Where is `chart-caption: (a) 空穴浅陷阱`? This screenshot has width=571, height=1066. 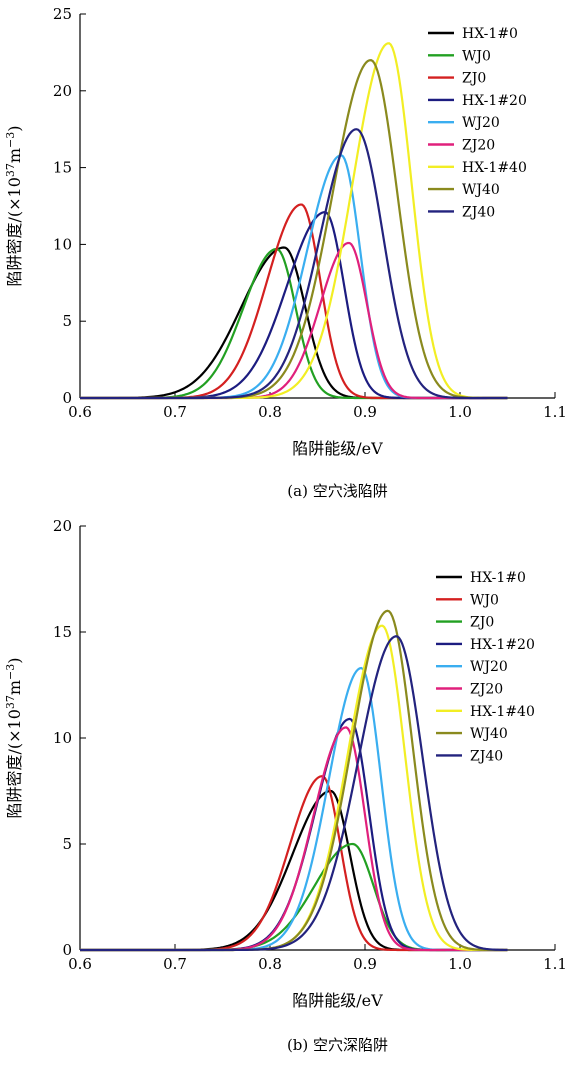 chart-caption: (a) 空穴浅陷阱 is located at coordinates (337, 491).